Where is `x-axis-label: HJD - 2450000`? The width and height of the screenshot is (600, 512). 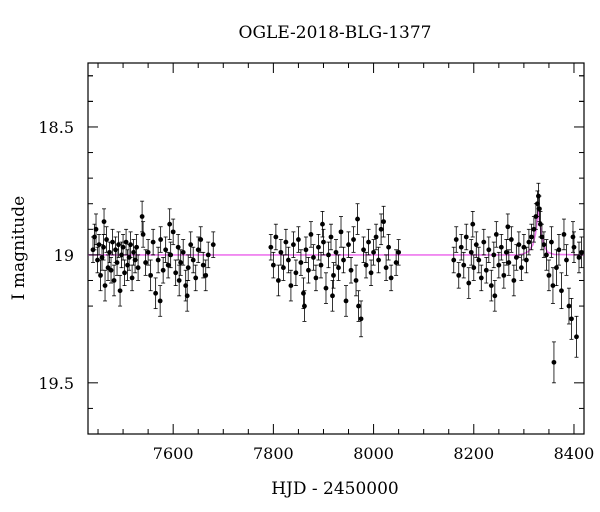 x-axis-label: HJD - 2450000 is located at coordinates (335, 489).